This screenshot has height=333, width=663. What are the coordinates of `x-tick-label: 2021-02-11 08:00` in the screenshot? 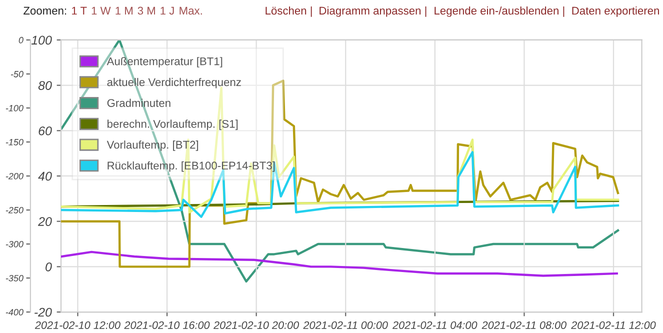 It's located at (524, 325).